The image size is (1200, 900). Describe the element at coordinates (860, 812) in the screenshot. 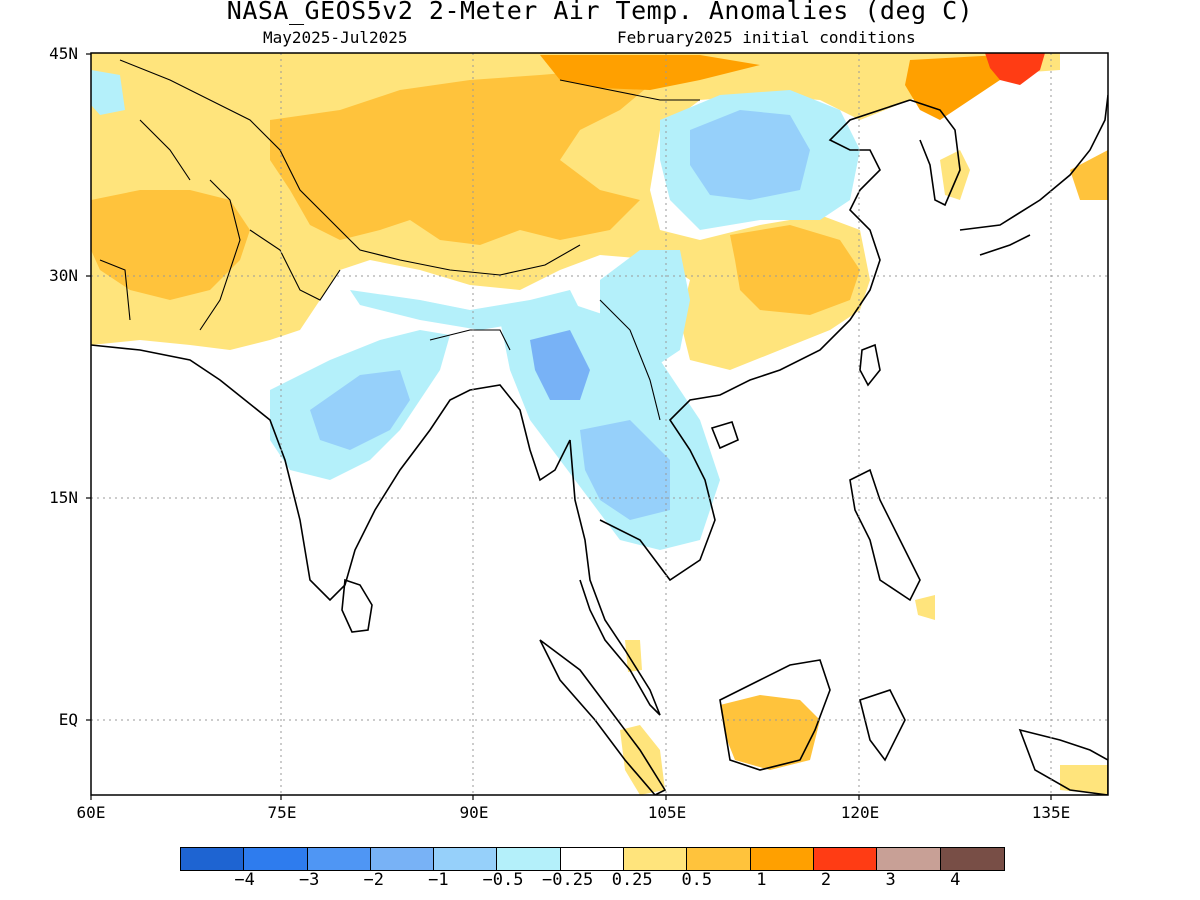

I see `lon-label-120e: 120E` at that location.